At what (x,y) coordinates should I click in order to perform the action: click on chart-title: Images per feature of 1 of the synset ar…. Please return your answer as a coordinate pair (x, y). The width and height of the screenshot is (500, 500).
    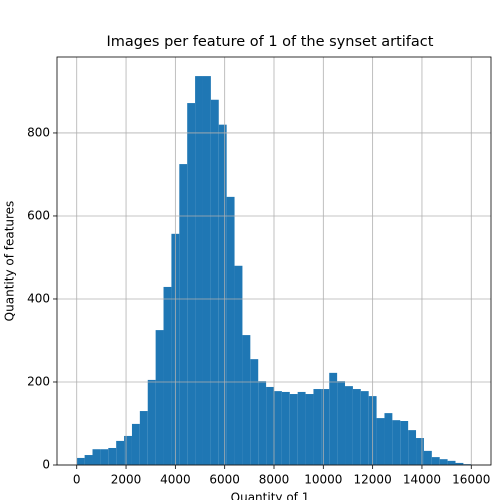
    Looking at the image, I should click on (270, 42).